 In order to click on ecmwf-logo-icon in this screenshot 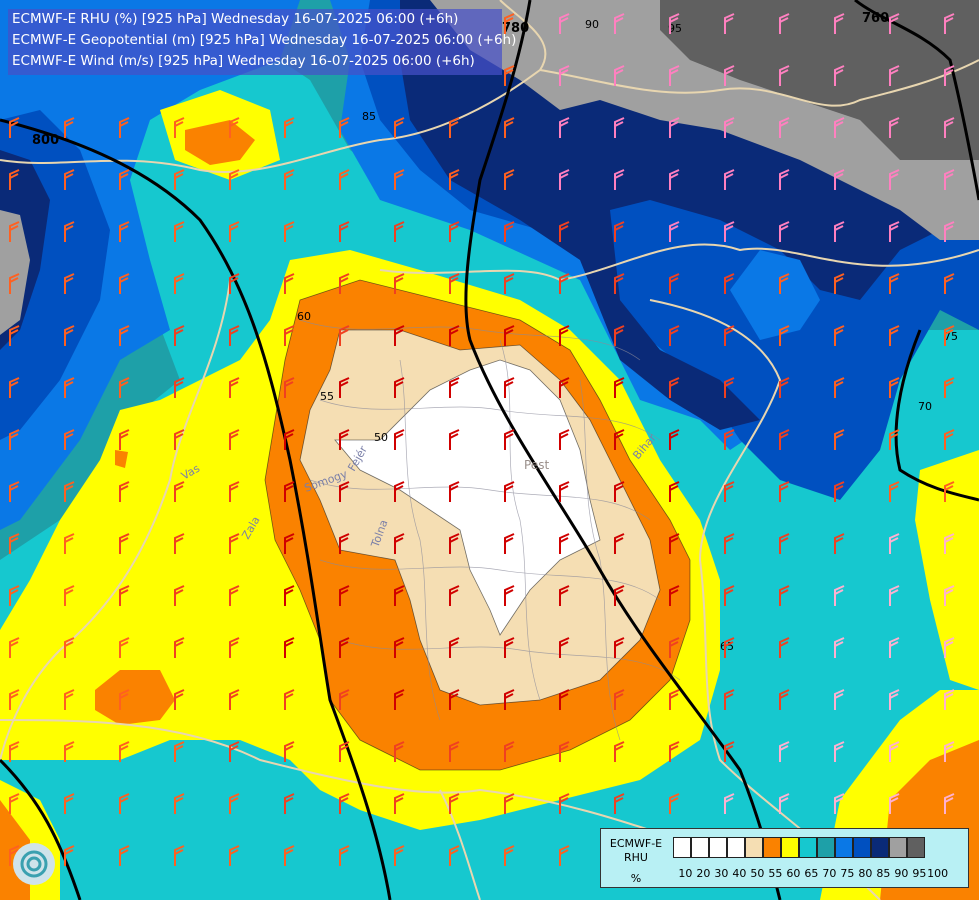, I will do `click(34, 864)`.